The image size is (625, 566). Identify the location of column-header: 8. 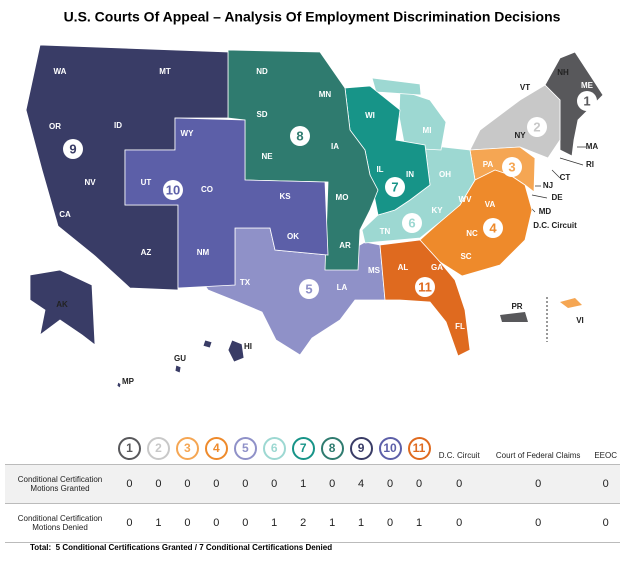
(332, 443).